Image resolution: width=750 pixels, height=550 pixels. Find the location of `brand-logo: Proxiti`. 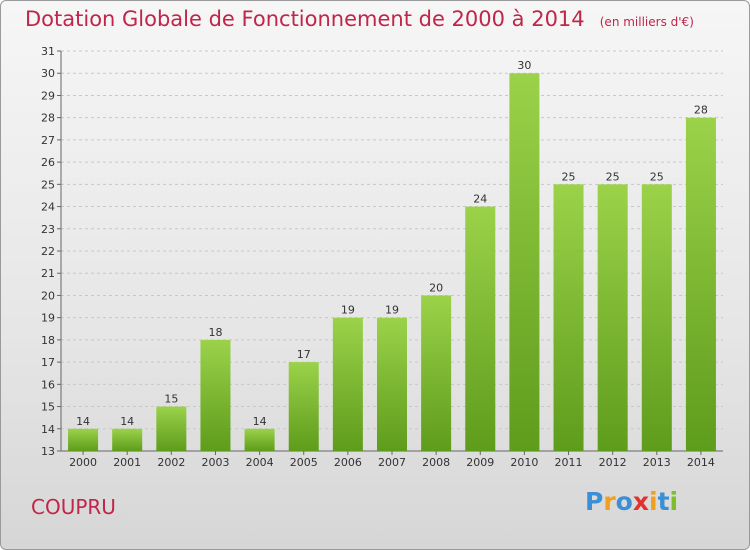

brand-logo: Proxiti is located at coordinates (631, 501).